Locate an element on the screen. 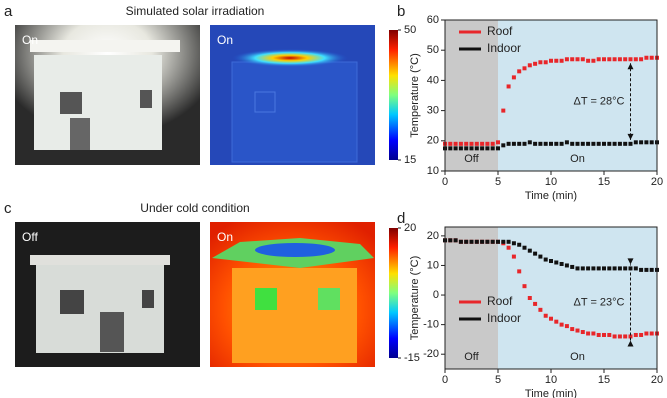 The image size is (667, 398). annotation: ΔT = 23°C is located at coordinates (599, 302).